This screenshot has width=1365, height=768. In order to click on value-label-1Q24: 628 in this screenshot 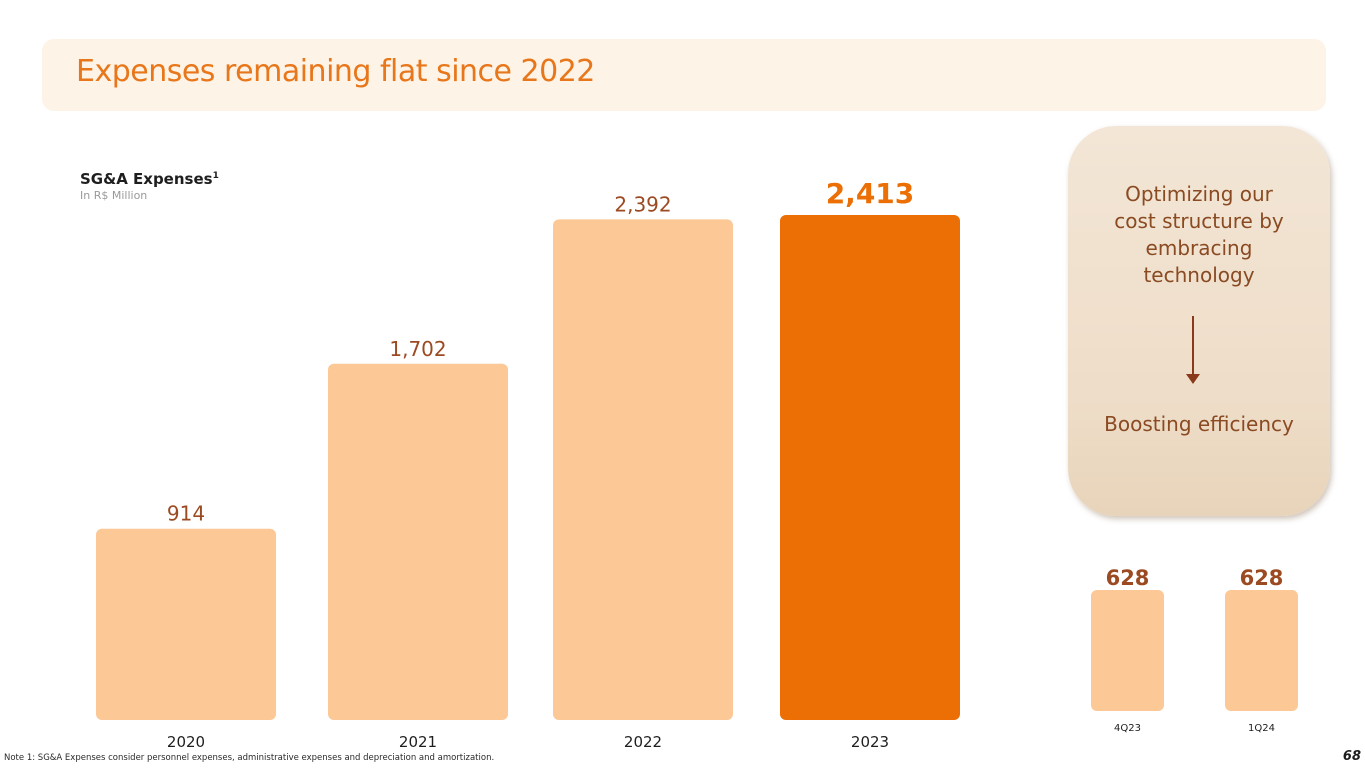, I will do `click(1262, 578)`.